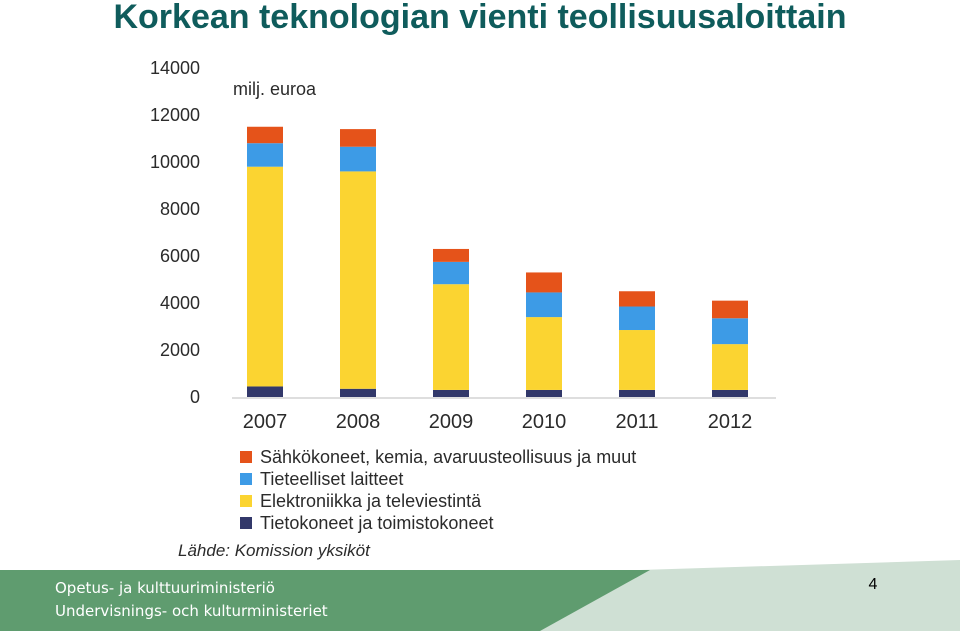 The image size is (960, 631). What do you see at coordinates (498, 422) in the screenshot?
I see `x-axis-ticks: 2007 2008 2009 2010 2011 2012` at bounding box center [498, 422].